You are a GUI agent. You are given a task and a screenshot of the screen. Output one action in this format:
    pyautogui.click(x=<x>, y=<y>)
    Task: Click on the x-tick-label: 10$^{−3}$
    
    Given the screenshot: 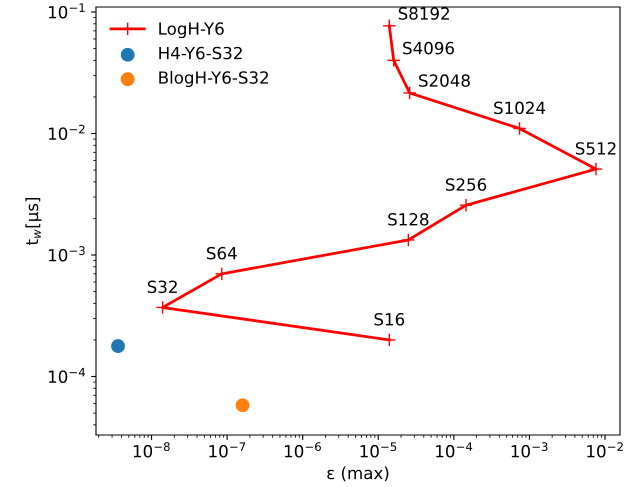 What is the action you would take?
    pyautogui.click(x=530, y=450)
    